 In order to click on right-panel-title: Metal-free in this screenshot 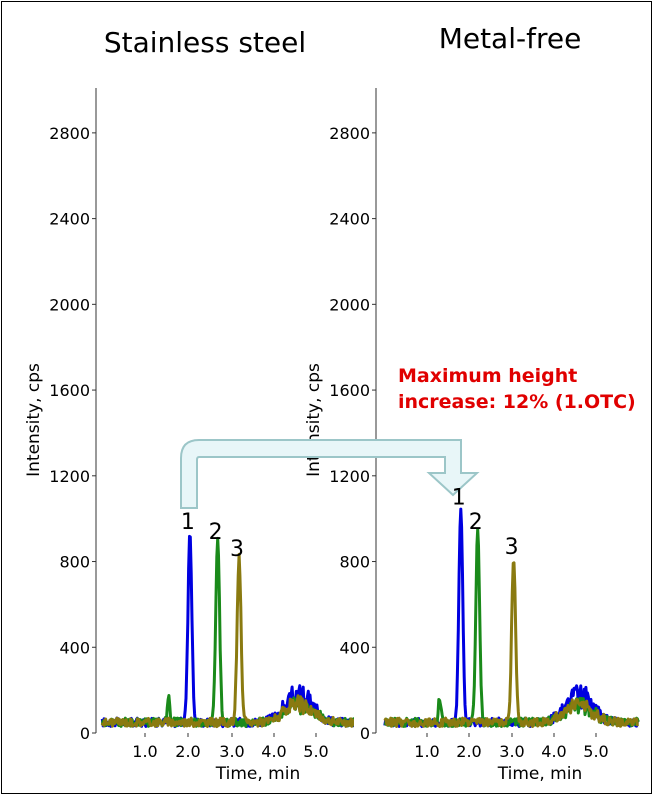, I will do `click(510, 38)`.